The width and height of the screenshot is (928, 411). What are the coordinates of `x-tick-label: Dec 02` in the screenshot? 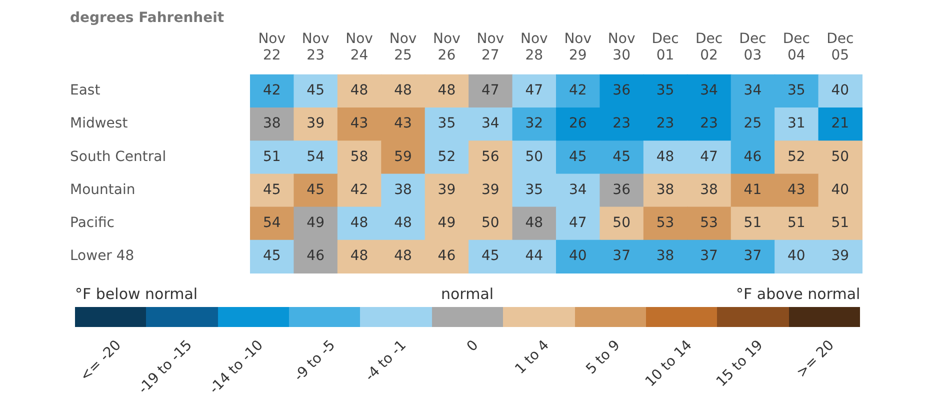 It's located at (709, 47).